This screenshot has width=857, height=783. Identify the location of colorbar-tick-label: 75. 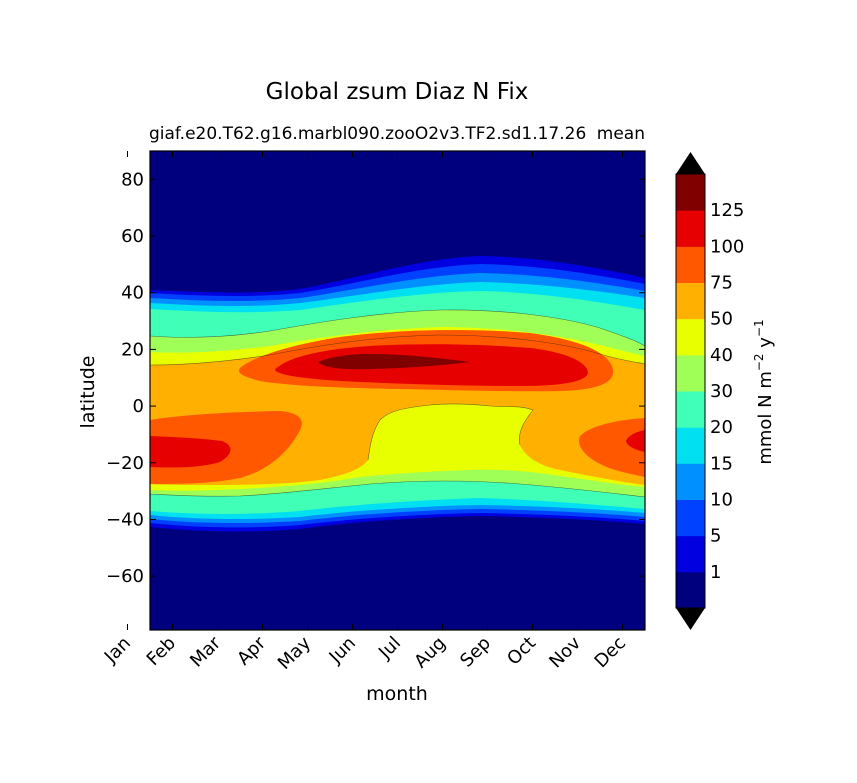
(721, 283).